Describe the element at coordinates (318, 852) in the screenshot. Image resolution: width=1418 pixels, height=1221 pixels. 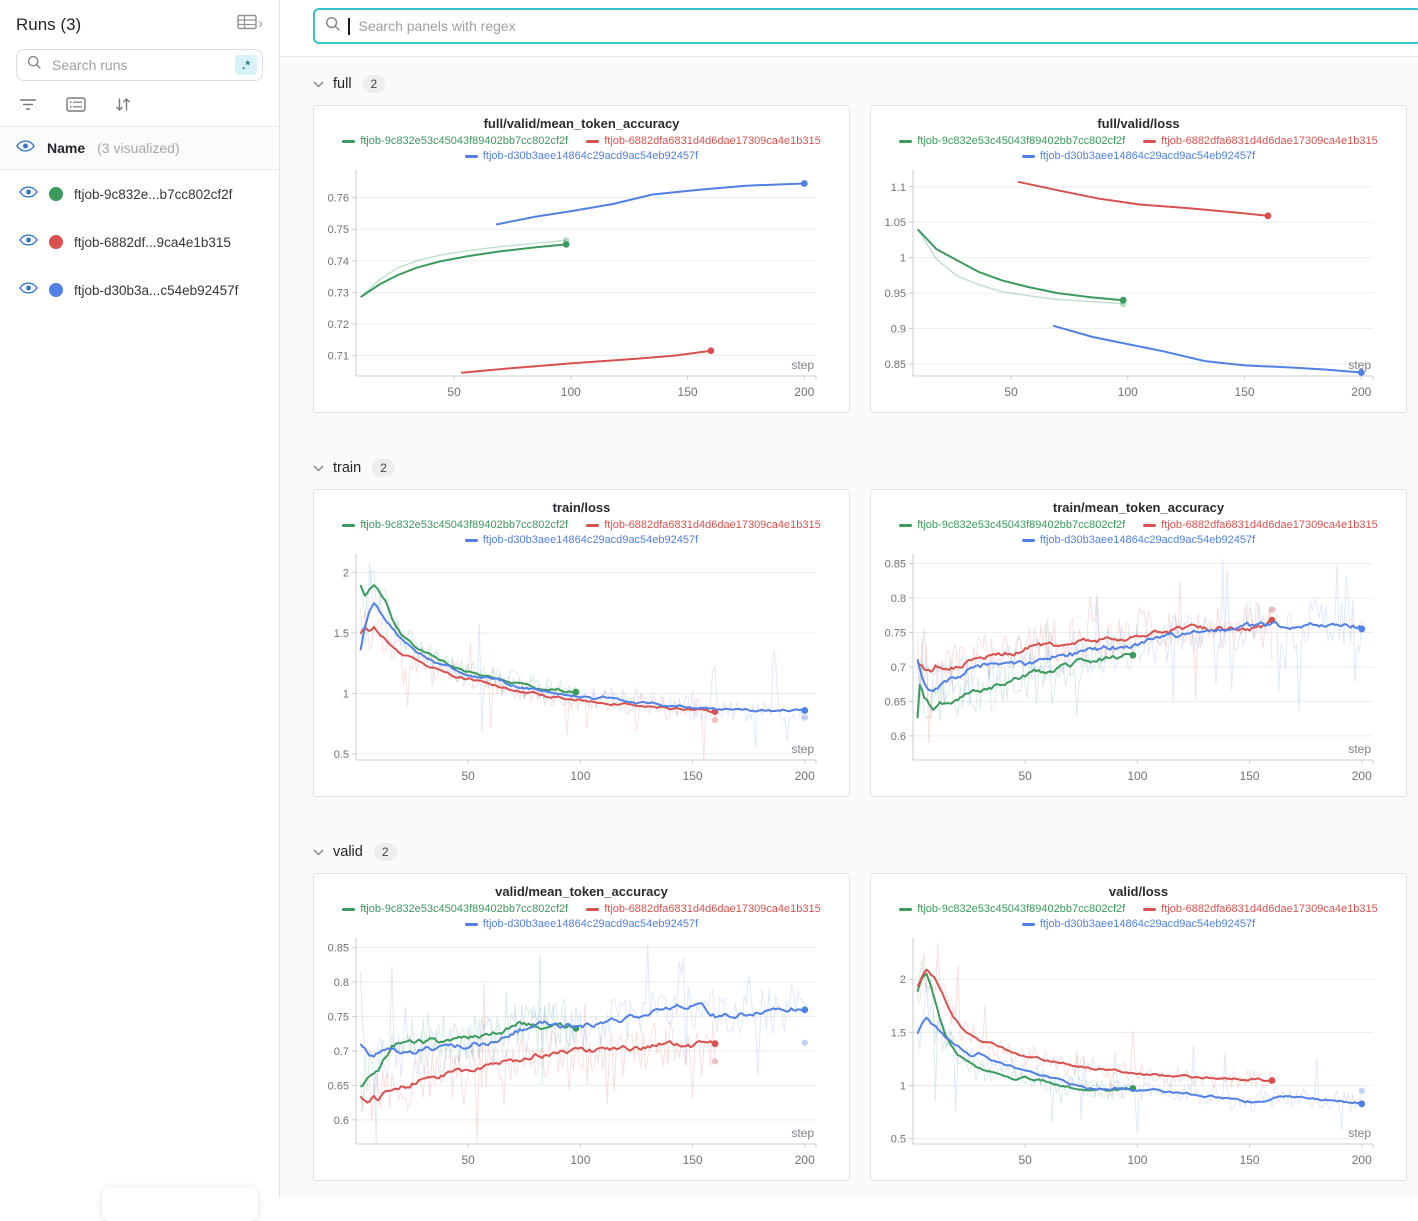
I see `chevron-down-icon` at that location.